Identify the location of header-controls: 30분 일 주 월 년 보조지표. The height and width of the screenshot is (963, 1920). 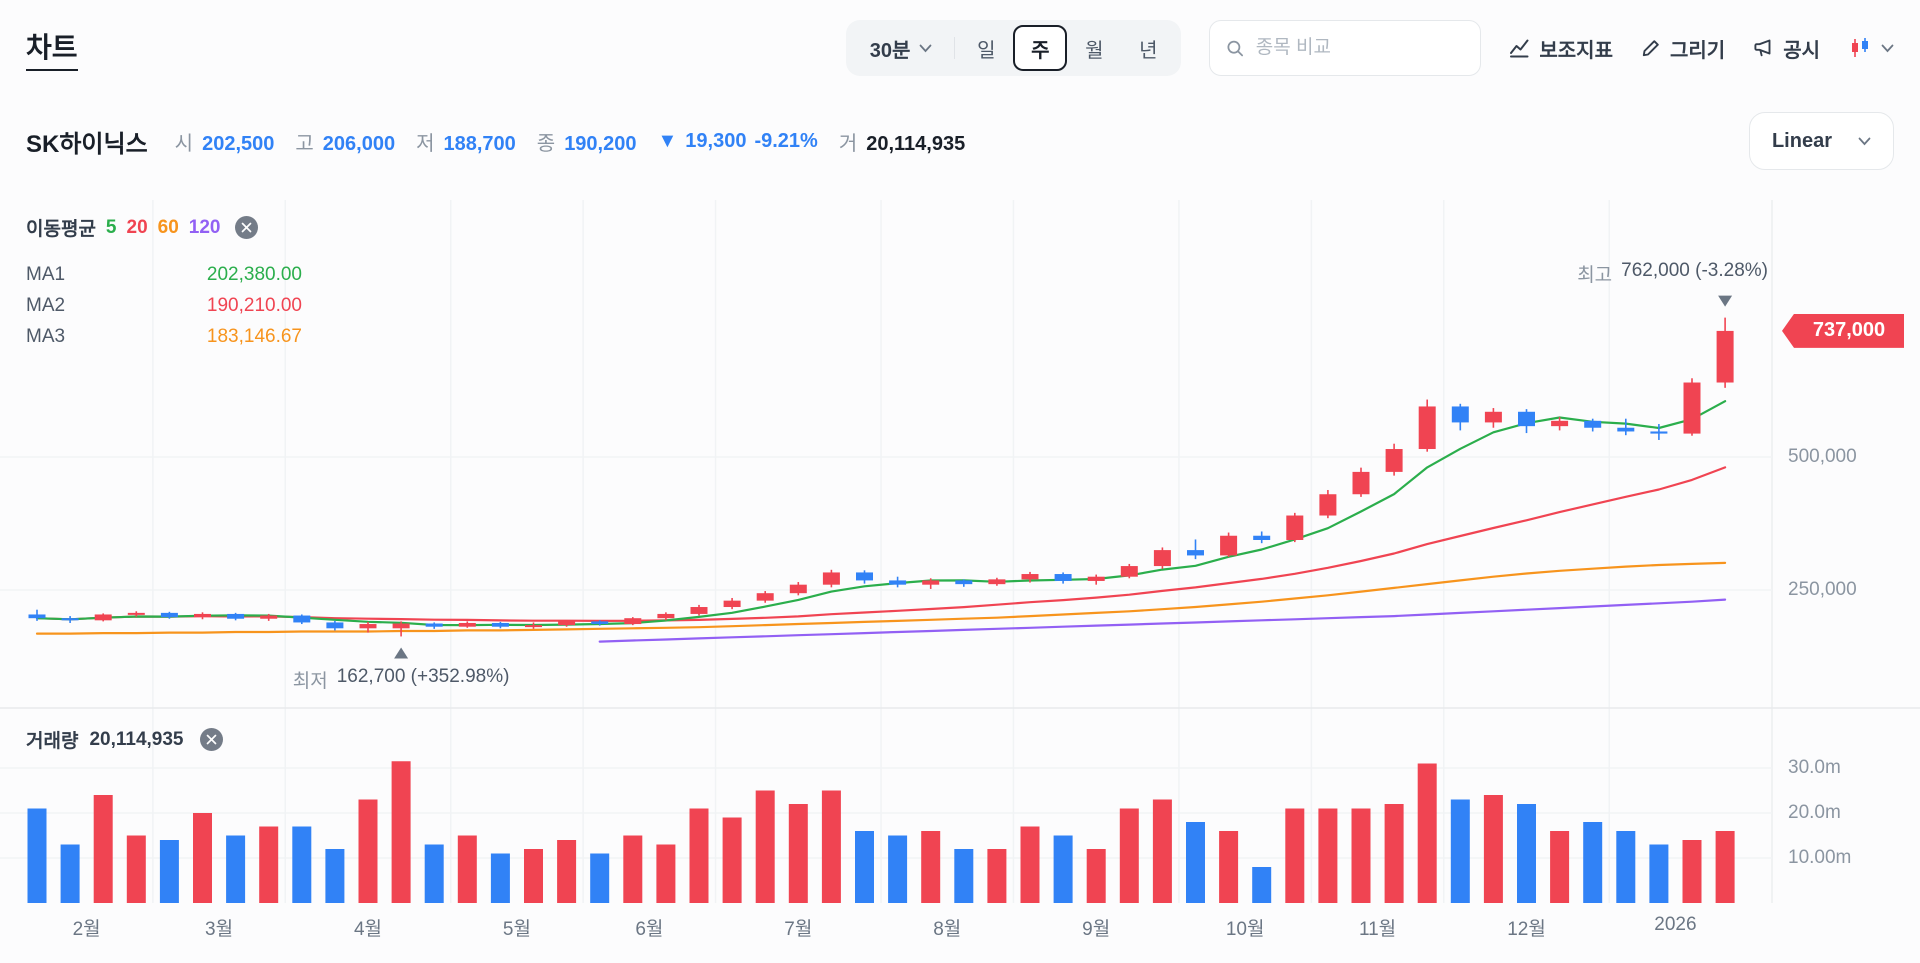
(1369, 48).